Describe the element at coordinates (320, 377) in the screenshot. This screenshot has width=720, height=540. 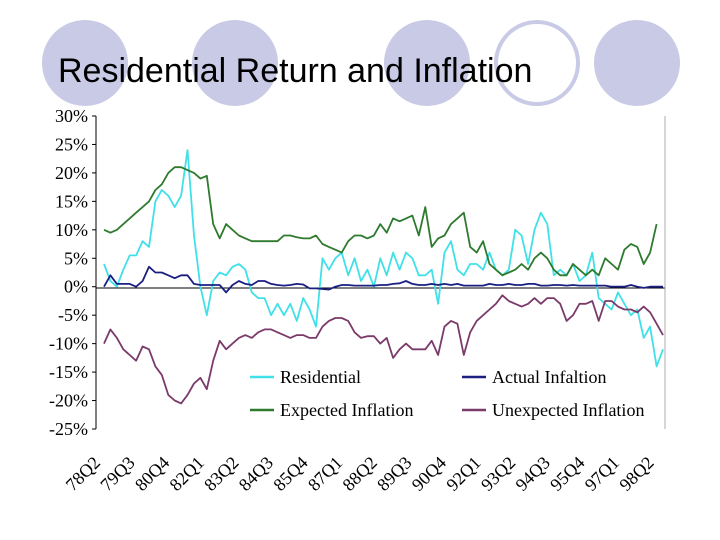
I see `legend-label: Residential` at that location.